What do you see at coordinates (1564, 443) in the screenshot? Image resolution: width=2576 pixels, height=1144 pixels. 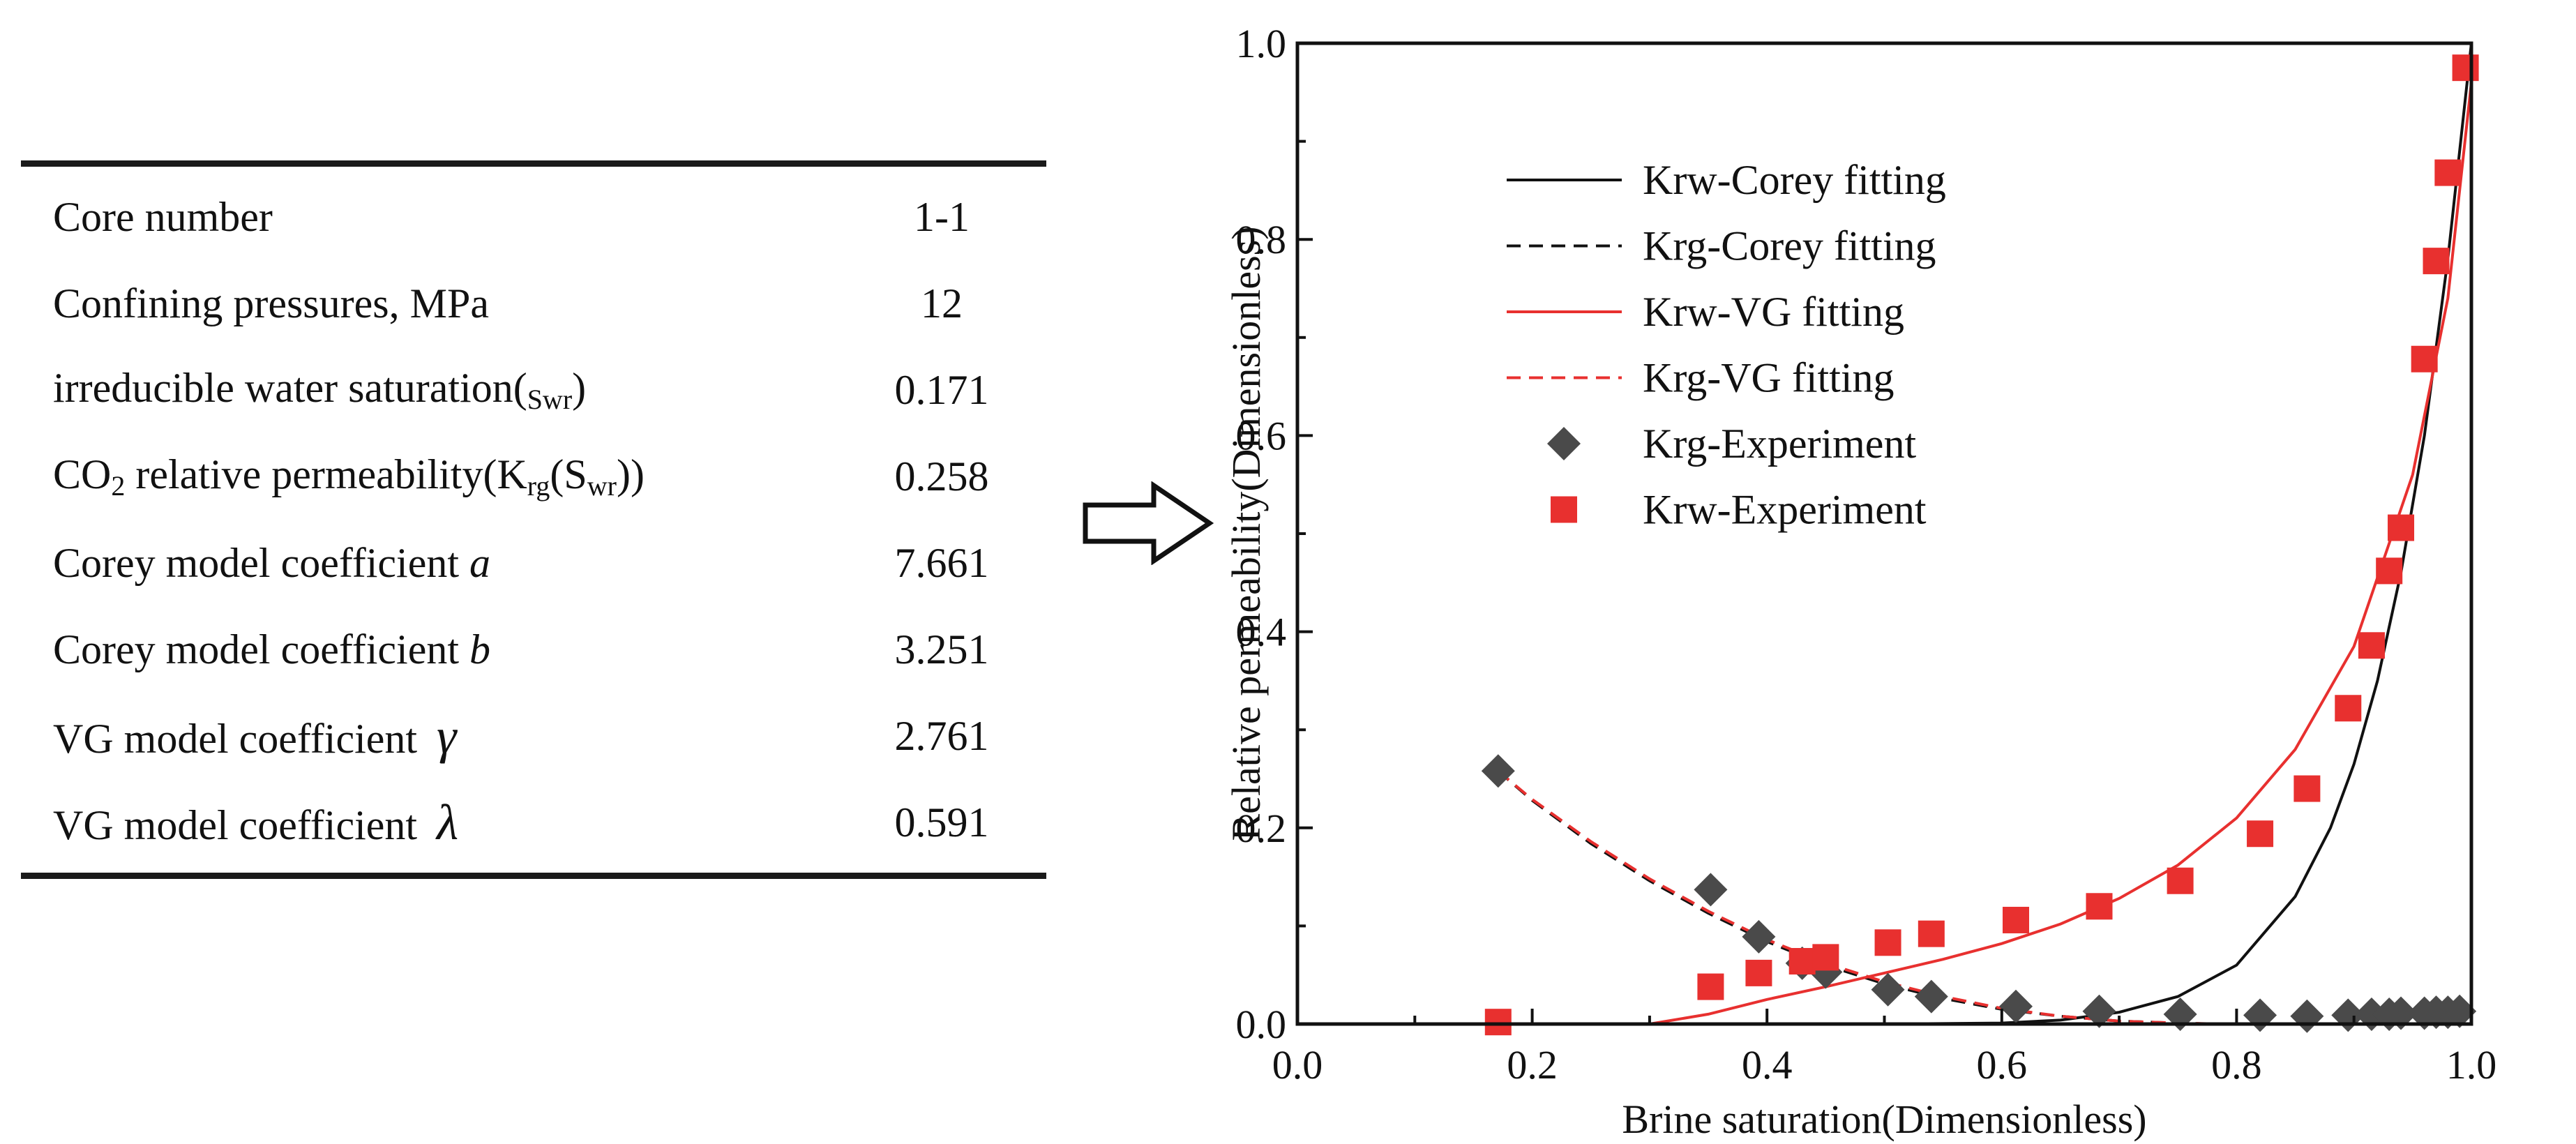 I see `legend-swatch-krg-experiment` at bounding box center [1564, 443].